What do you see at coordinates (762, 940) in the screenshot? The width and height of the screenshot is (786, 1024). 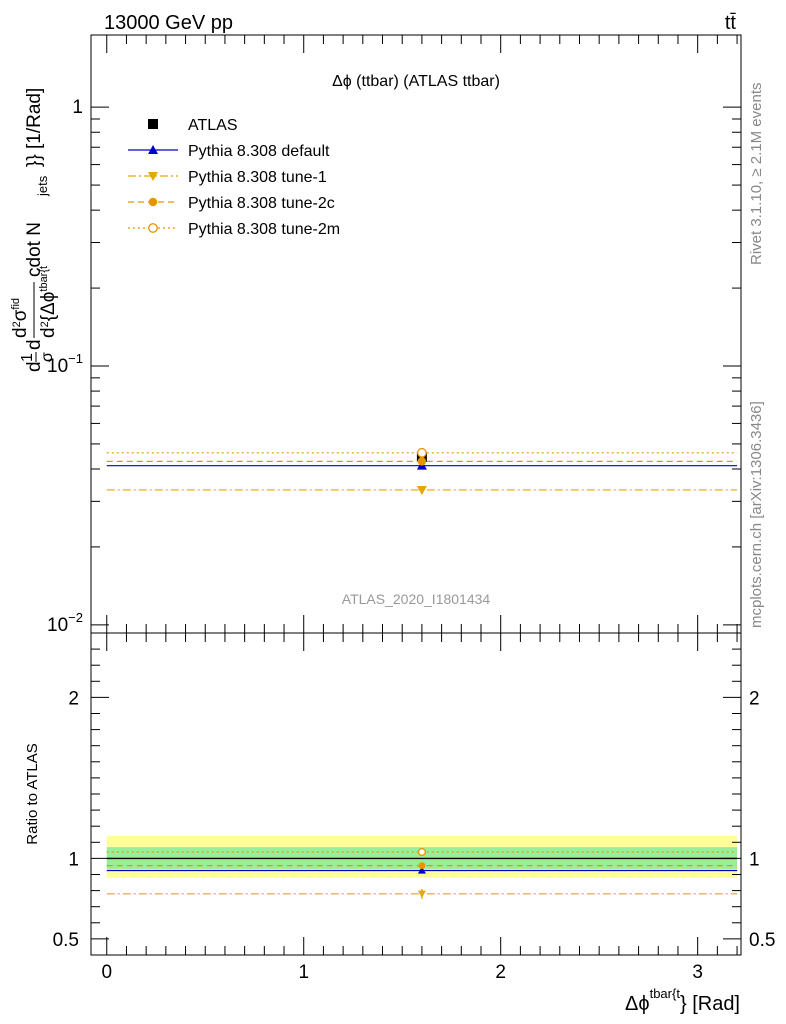 I see `ratio-y-tick-label-right: 0.5` at bounding box center [762, 940].